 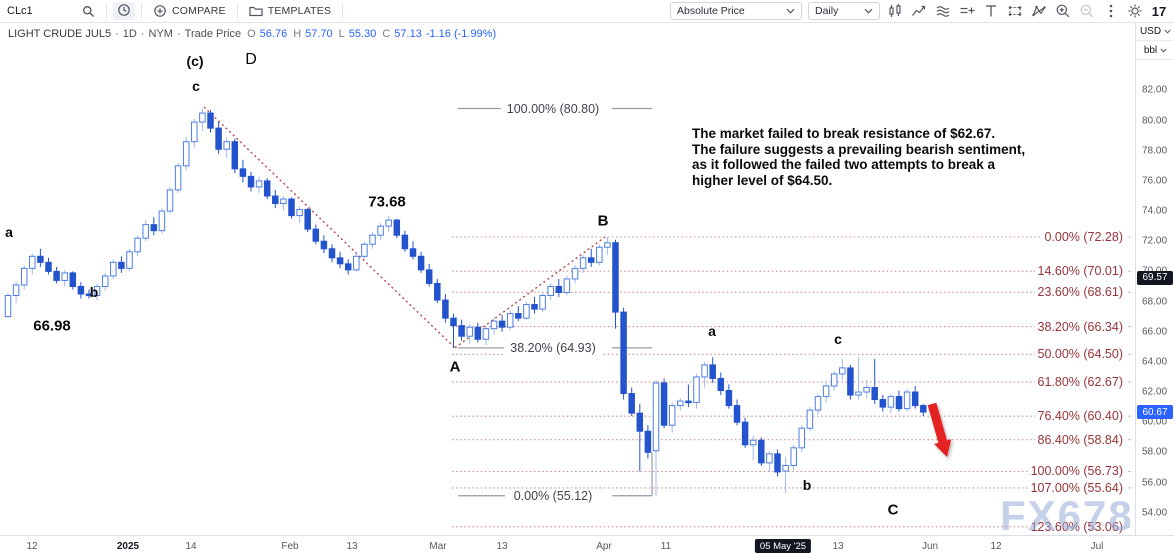 I want to click on compare-button: COMPARE, so click(x=189, y=11).